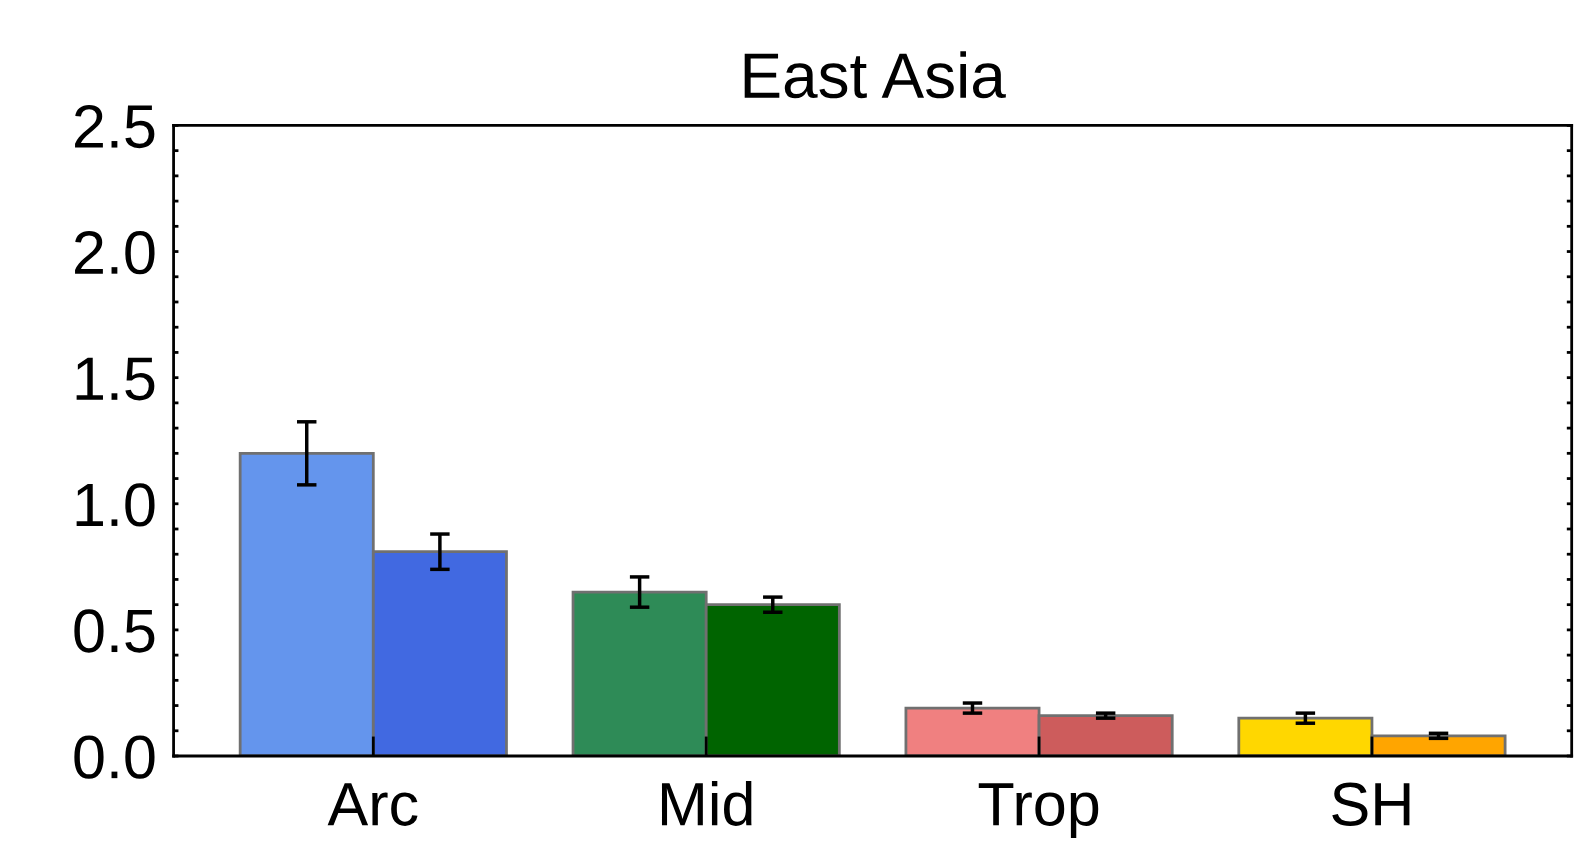 The width and height of the screenshot is (1578, 865). I want to click on chart-title: East Asia, so click(875, 75).